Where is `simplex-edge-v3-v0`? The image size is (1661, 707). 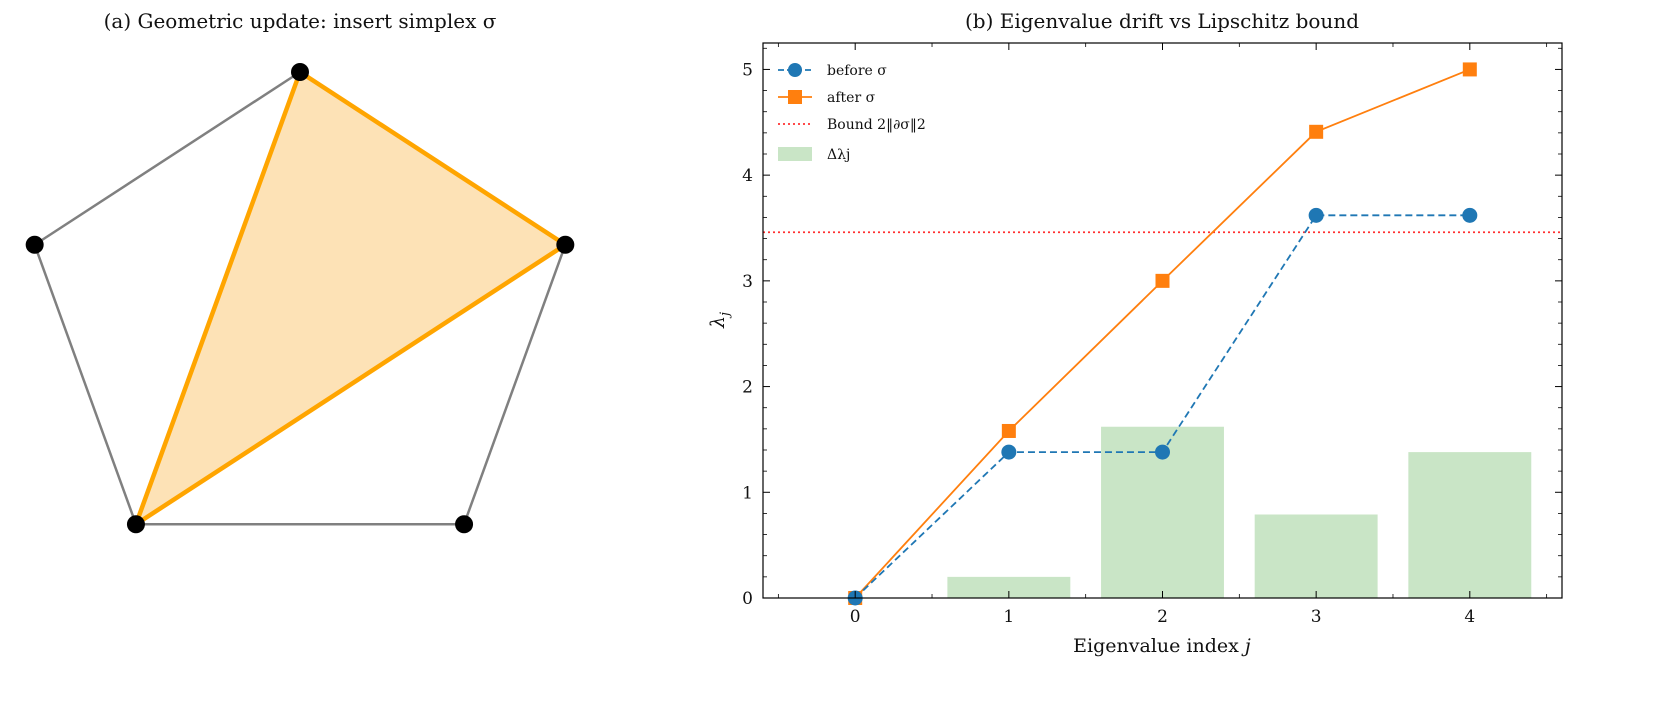 simplex-edge-v3-v0 is located at coordinates (218, 298).